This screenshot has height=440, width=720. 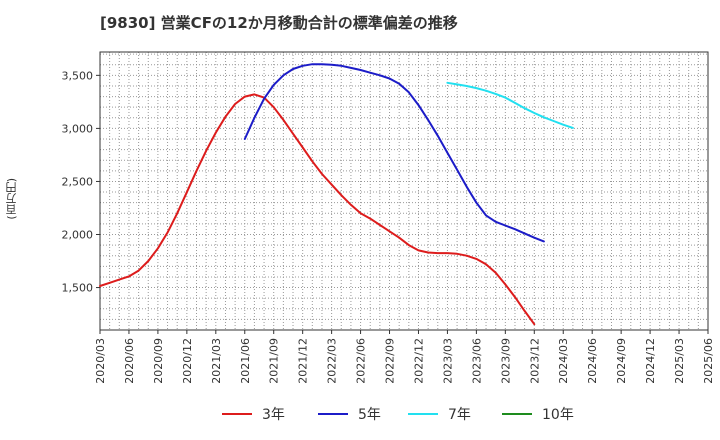 What do you see at coordinates (245, 361) in the screenshot?
I see `x-tick-label: 2021/06` at bounding box center [245, 361].